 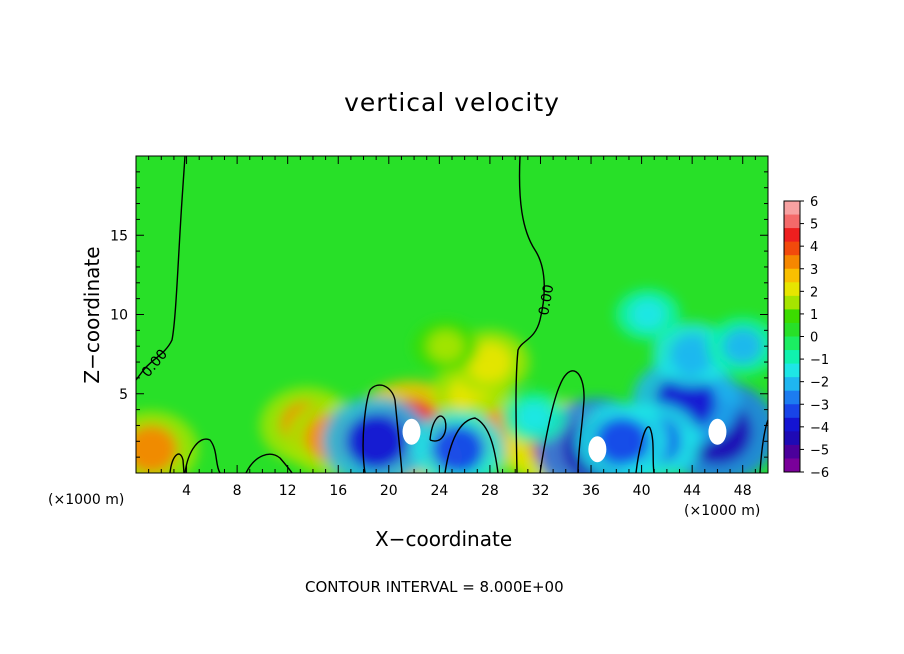 I want to click on y-tick-label: 5, so click(x=123, y=395).